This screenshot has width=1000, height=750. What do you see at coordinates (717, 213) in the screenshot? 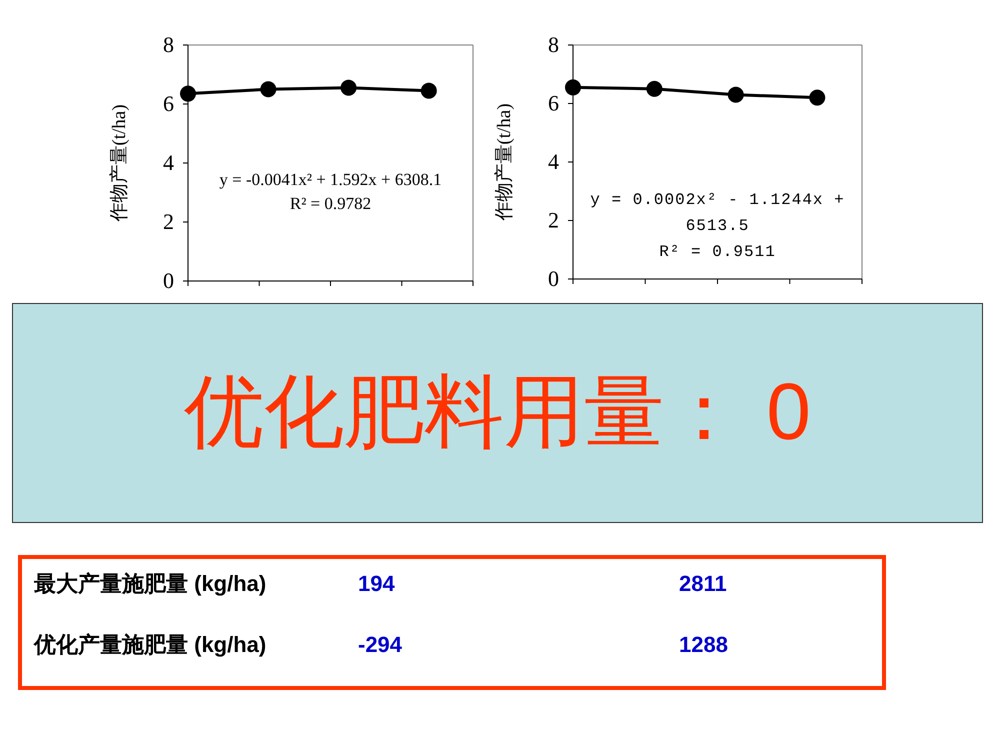
I see `annotation: y = 0.0002x² - 1.1244x + 6513.5` at bounding box center [717, 213].